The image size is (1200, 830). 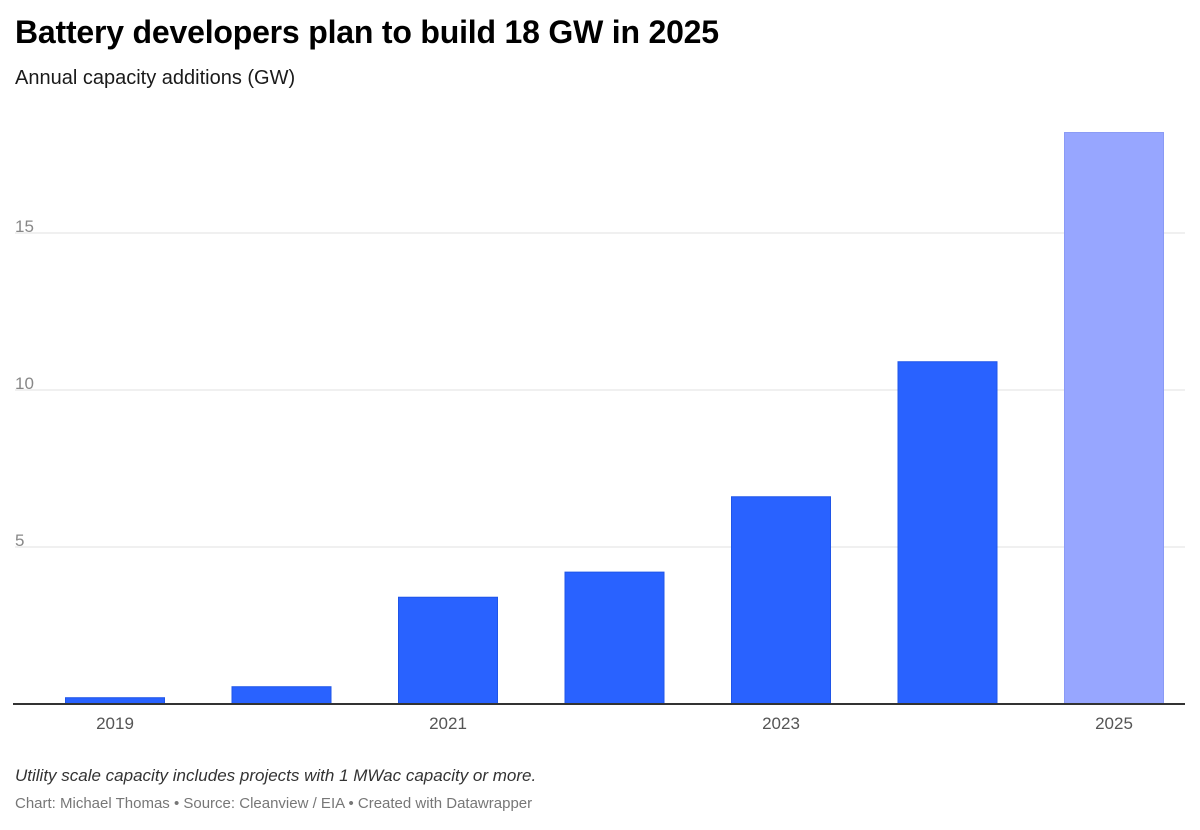 I want to click on bar-2023, so click(x=781, y=600).